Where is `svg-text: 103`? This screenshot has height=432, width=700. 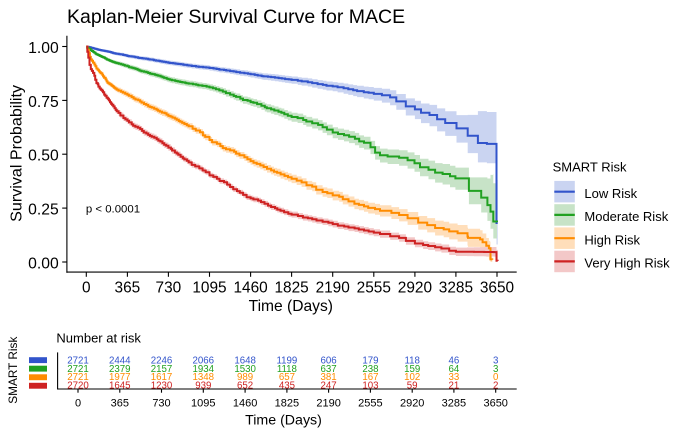
svg-text: 103 is located at coordinates (370, 386).